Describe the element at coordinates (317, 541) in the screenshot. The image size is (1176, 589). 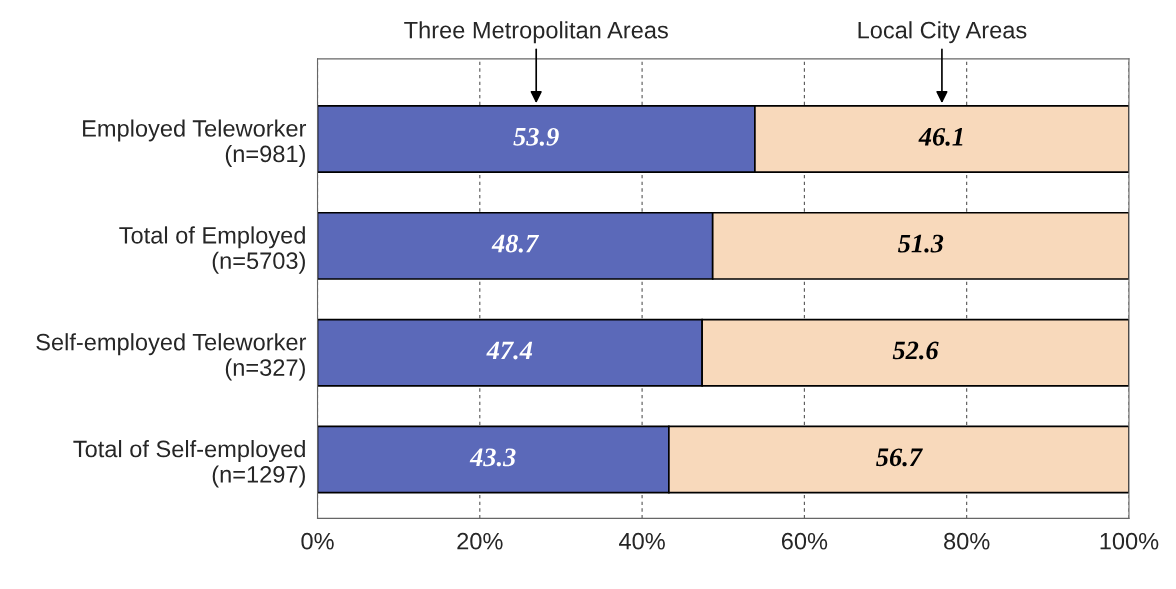
I see `x-tick-label: 0%` at that location.